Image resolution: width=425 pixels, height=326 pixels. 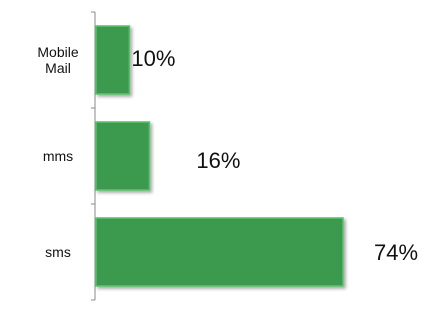 What do you see at coordinates (58, 252) in the screenshot?
I see `category-label: sms` at bounding box center [58, 252].